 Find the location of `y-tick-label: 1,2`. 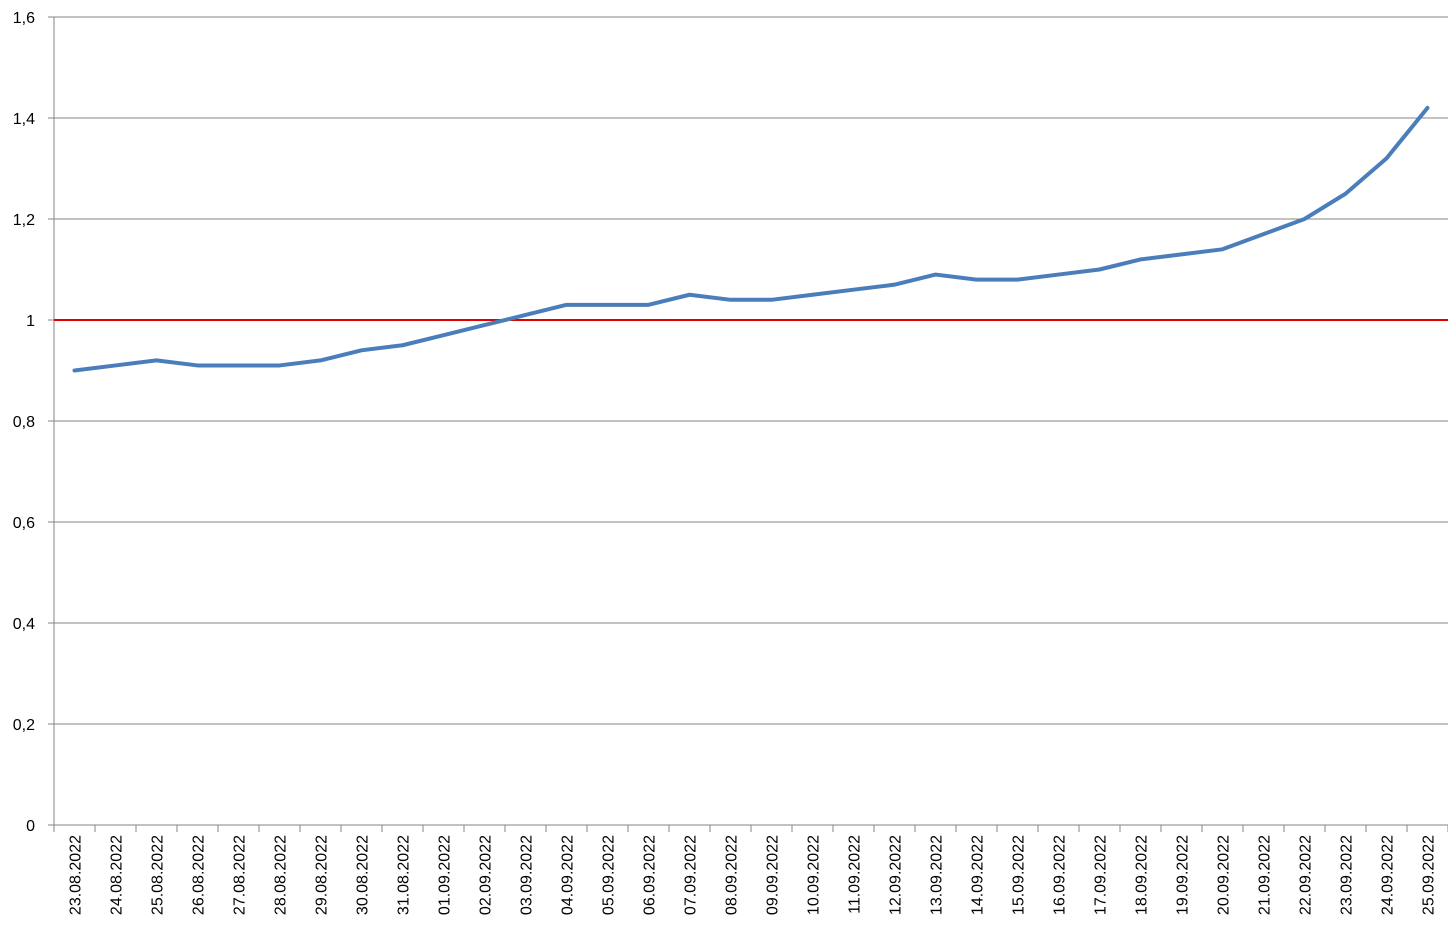

y-tick-label: 1,2 is located at coordinates (24, 220).